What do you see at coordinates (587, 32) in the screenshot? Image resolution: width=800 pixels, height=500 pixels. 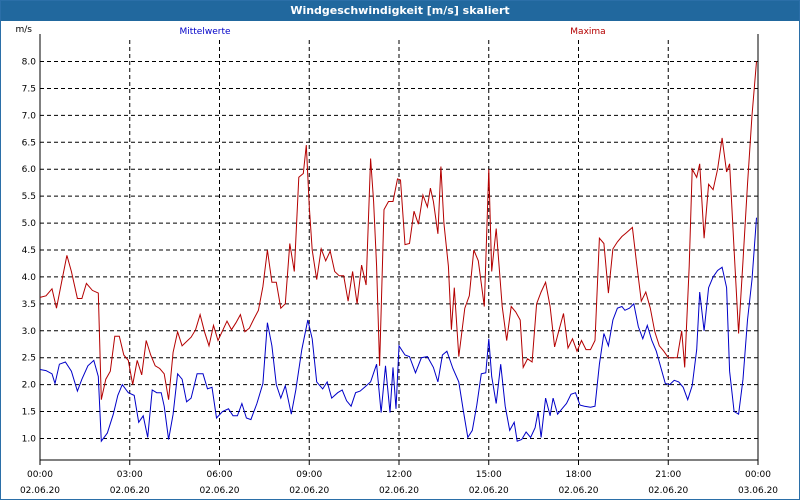 I see `legend-maxima: Maxima` at bounding box center [587, 32].